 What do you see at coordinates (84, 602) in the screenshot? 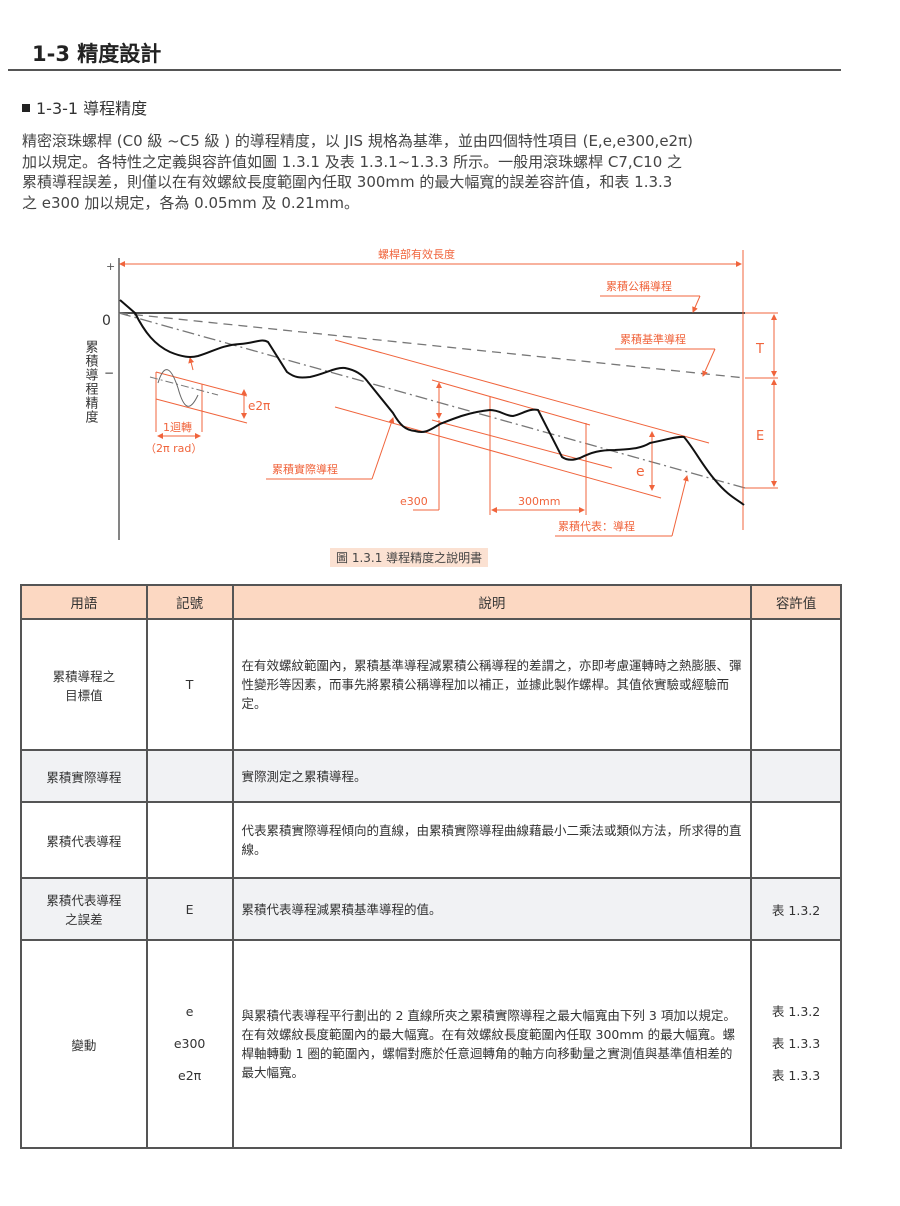
I see `col-term: 用語` at bounding box center [84, 602].